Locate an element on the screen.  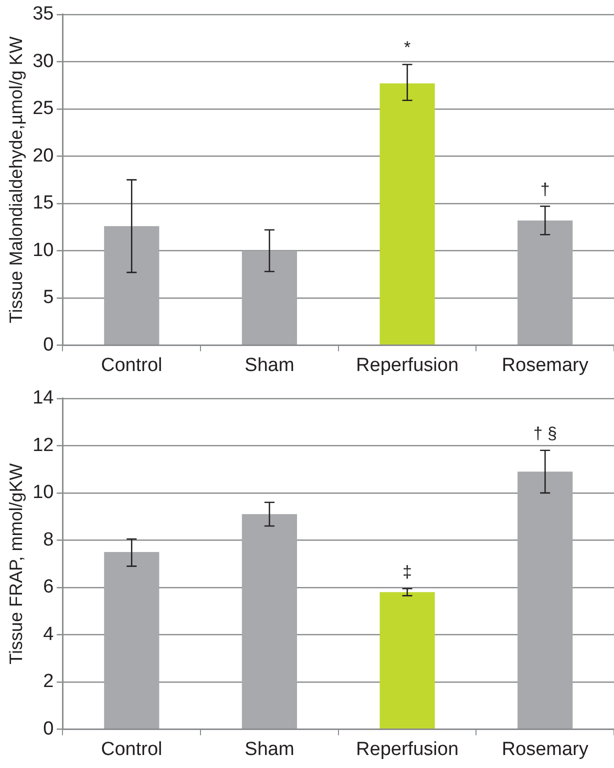
annotation: † is located at coordinates (545, 189).